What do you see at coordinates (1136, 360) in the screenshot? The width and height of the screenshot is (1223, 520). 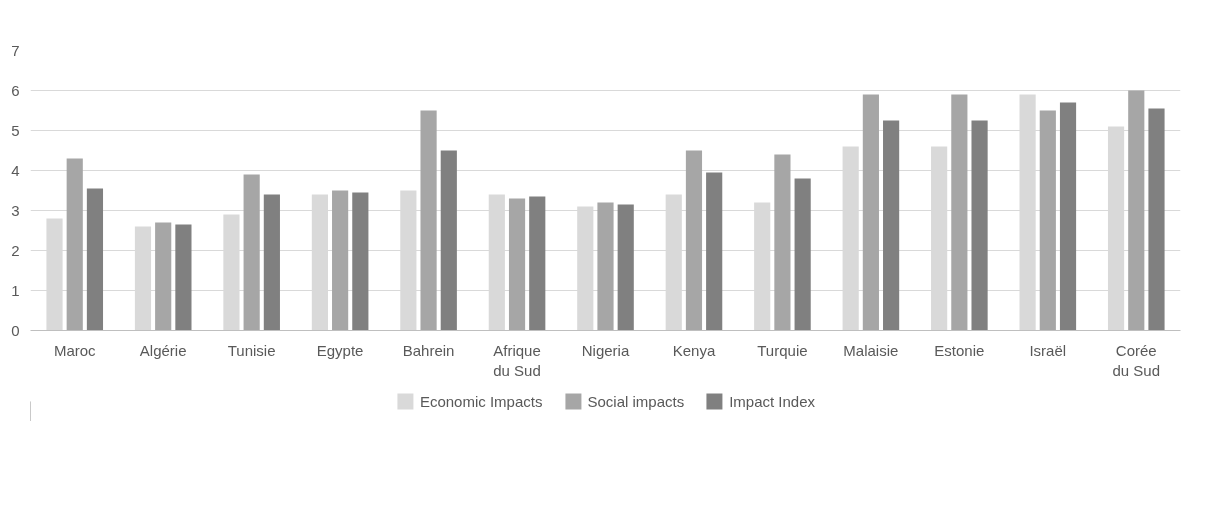 I see `x-tick-label: Corée du Sud` at bounding box center [1136, 360].